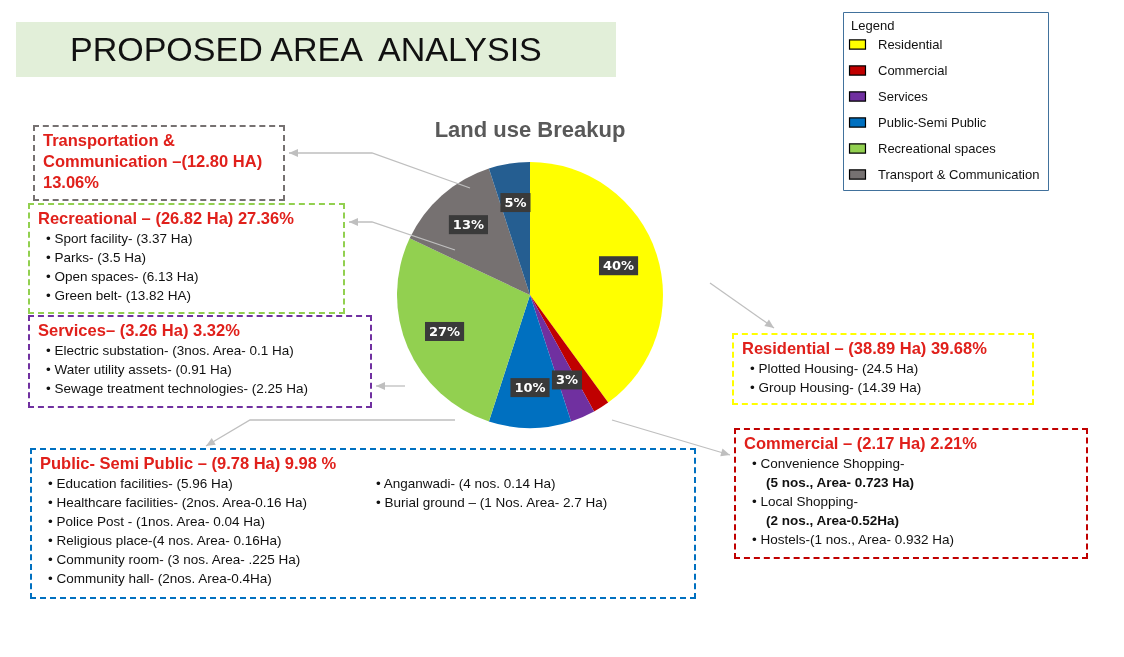  Describe the element at coordinates (865, 367) in the screenshot. I see `text: Residential – (38.89 Ha) 39.68% • Plotted Housing- (24.5 Ha) • Group Housing- (14.39 Ha)` at that location.